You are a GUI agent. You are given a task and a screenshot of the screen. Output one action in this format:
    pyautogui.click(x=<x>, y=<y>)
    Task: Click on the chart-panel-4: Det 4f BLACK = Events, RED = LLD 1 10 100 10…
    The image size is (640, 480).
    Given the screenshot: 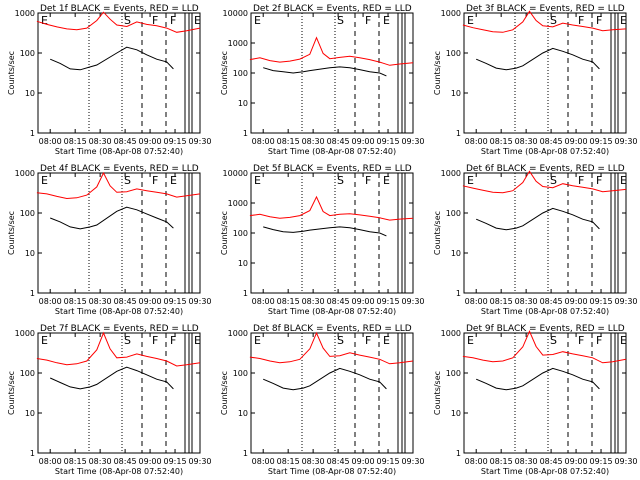 What is the action you would take?
    pyautogui.click(x=109, y=240)
    